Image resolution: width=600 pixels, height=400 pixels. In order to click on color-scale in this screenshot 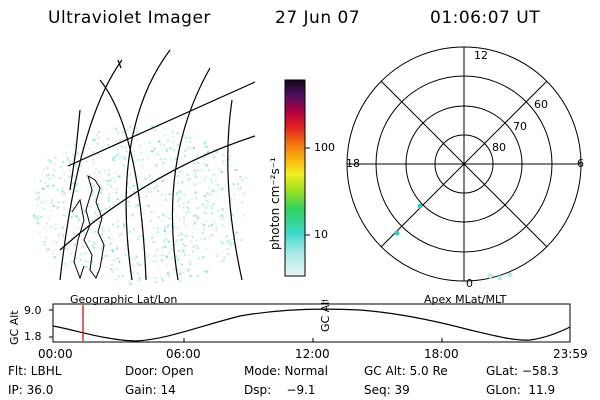, I will do `click(297, 178)`.